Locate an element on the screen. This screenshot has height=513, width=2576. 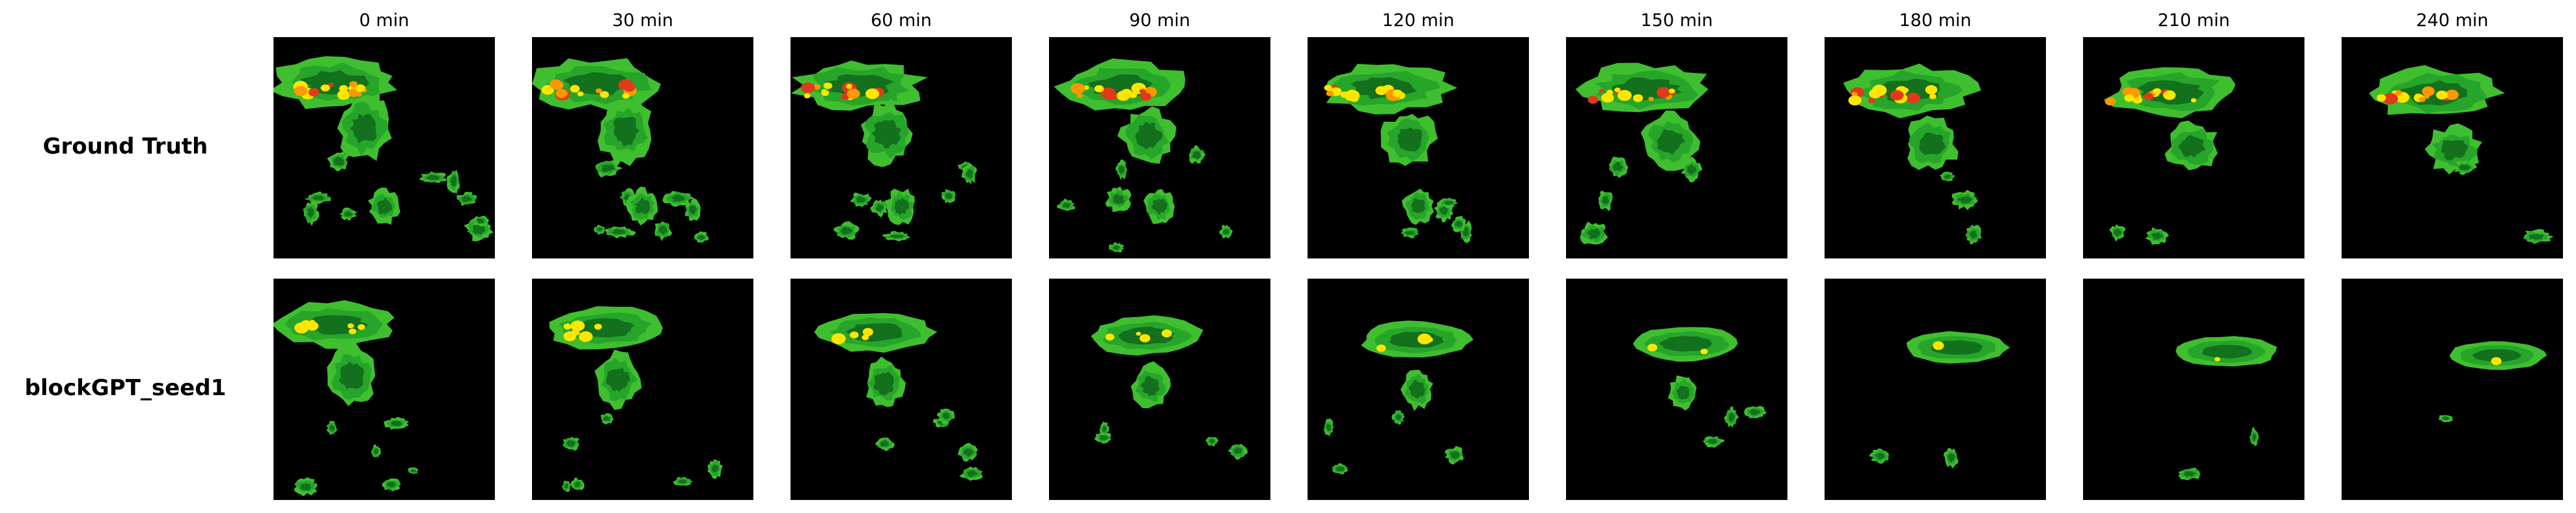
prediction-panel-60min is located at coordinates (902, 389).